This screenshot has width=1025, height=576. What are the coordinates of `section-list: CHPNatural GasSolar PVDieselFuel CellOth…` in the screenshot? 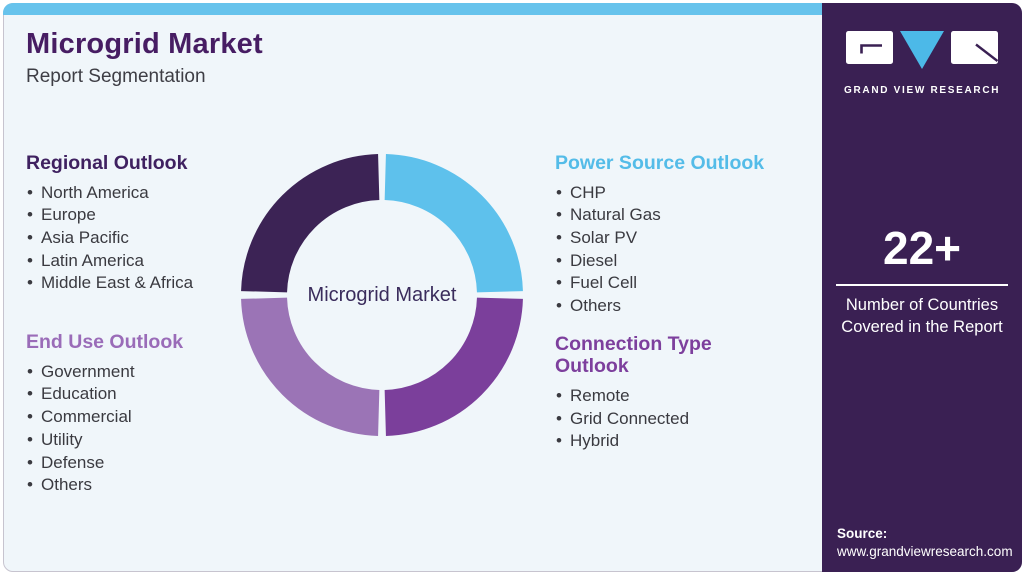 It's located at (674, 250).